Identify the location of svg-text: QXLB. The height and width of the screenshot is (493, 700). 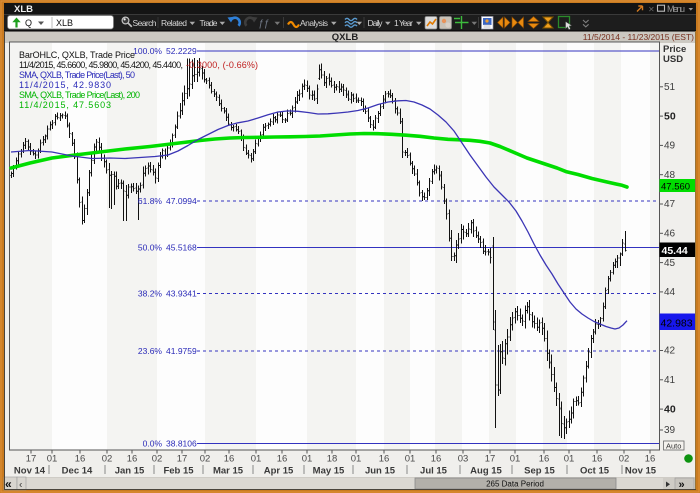
(345, 37).